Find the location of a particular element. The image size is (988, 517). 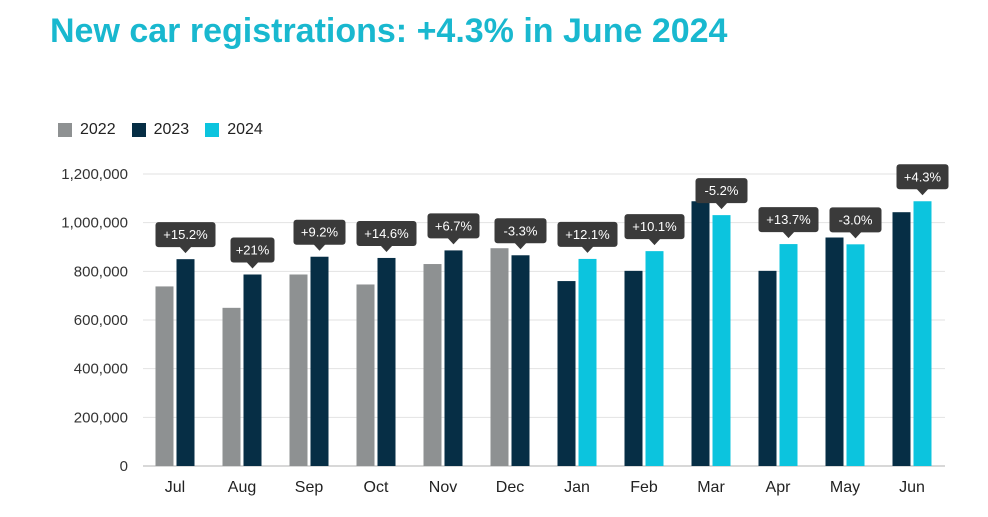

bar-jan-2024 is located at coordinates (587, 362).